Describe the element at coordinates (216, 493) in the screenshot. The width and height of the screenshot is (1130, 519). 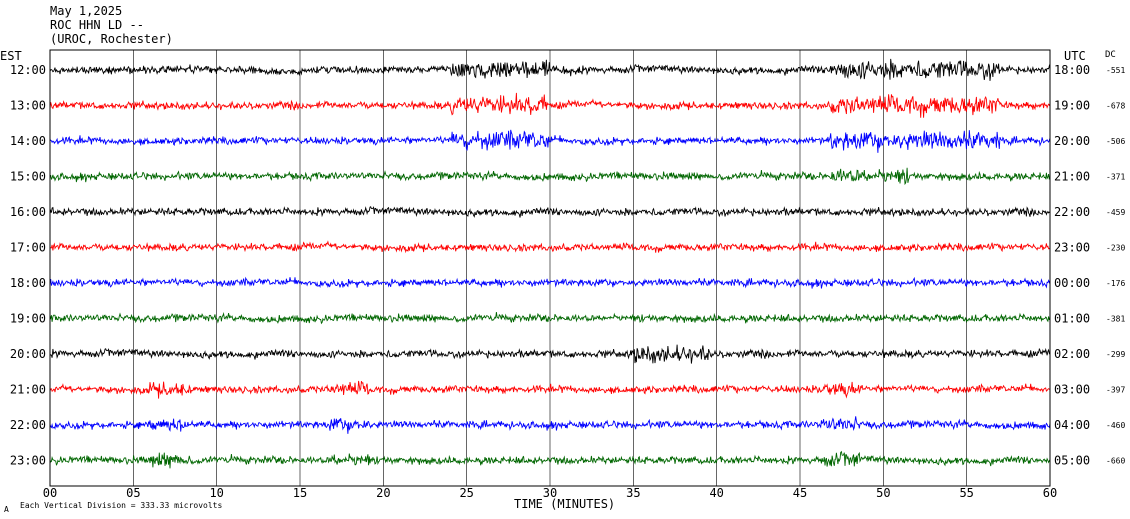
I see `x-tick-label: 10` at that location.